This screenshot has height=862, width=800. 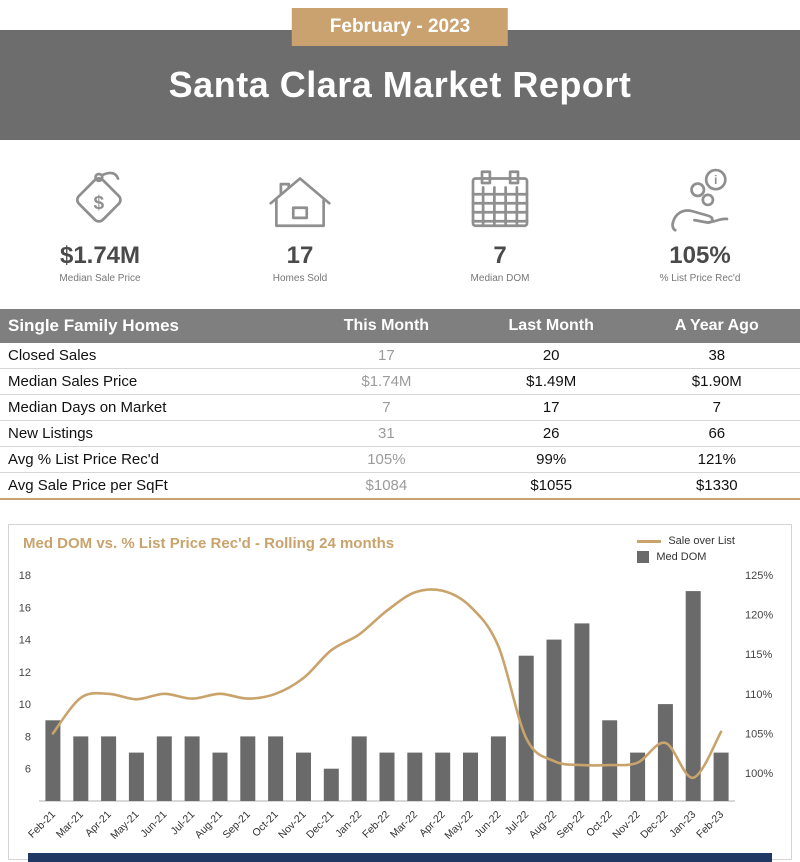 What do you see at coordinates (386, 486) in the screenshot?
I see `metric-this-month: $1084` at bounding box center [386, 486].